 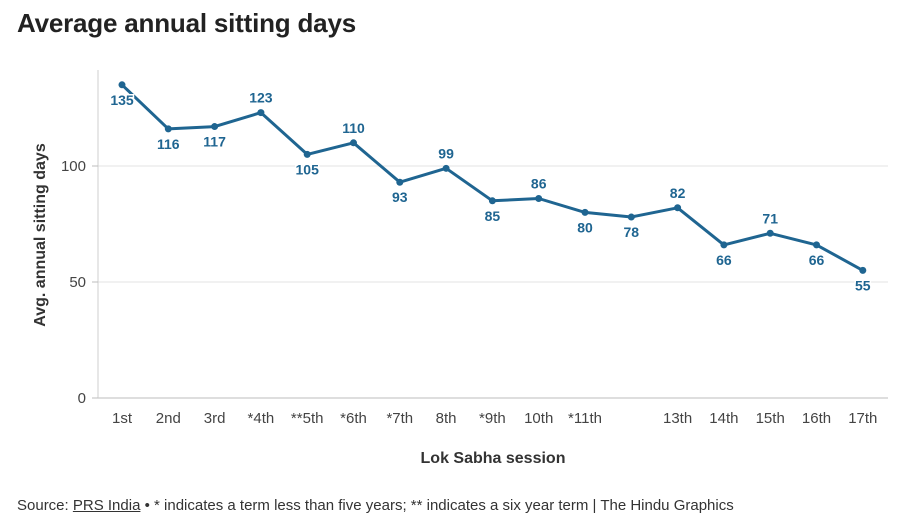 I want to click on data-label: 78, so click(x=632, y=232).